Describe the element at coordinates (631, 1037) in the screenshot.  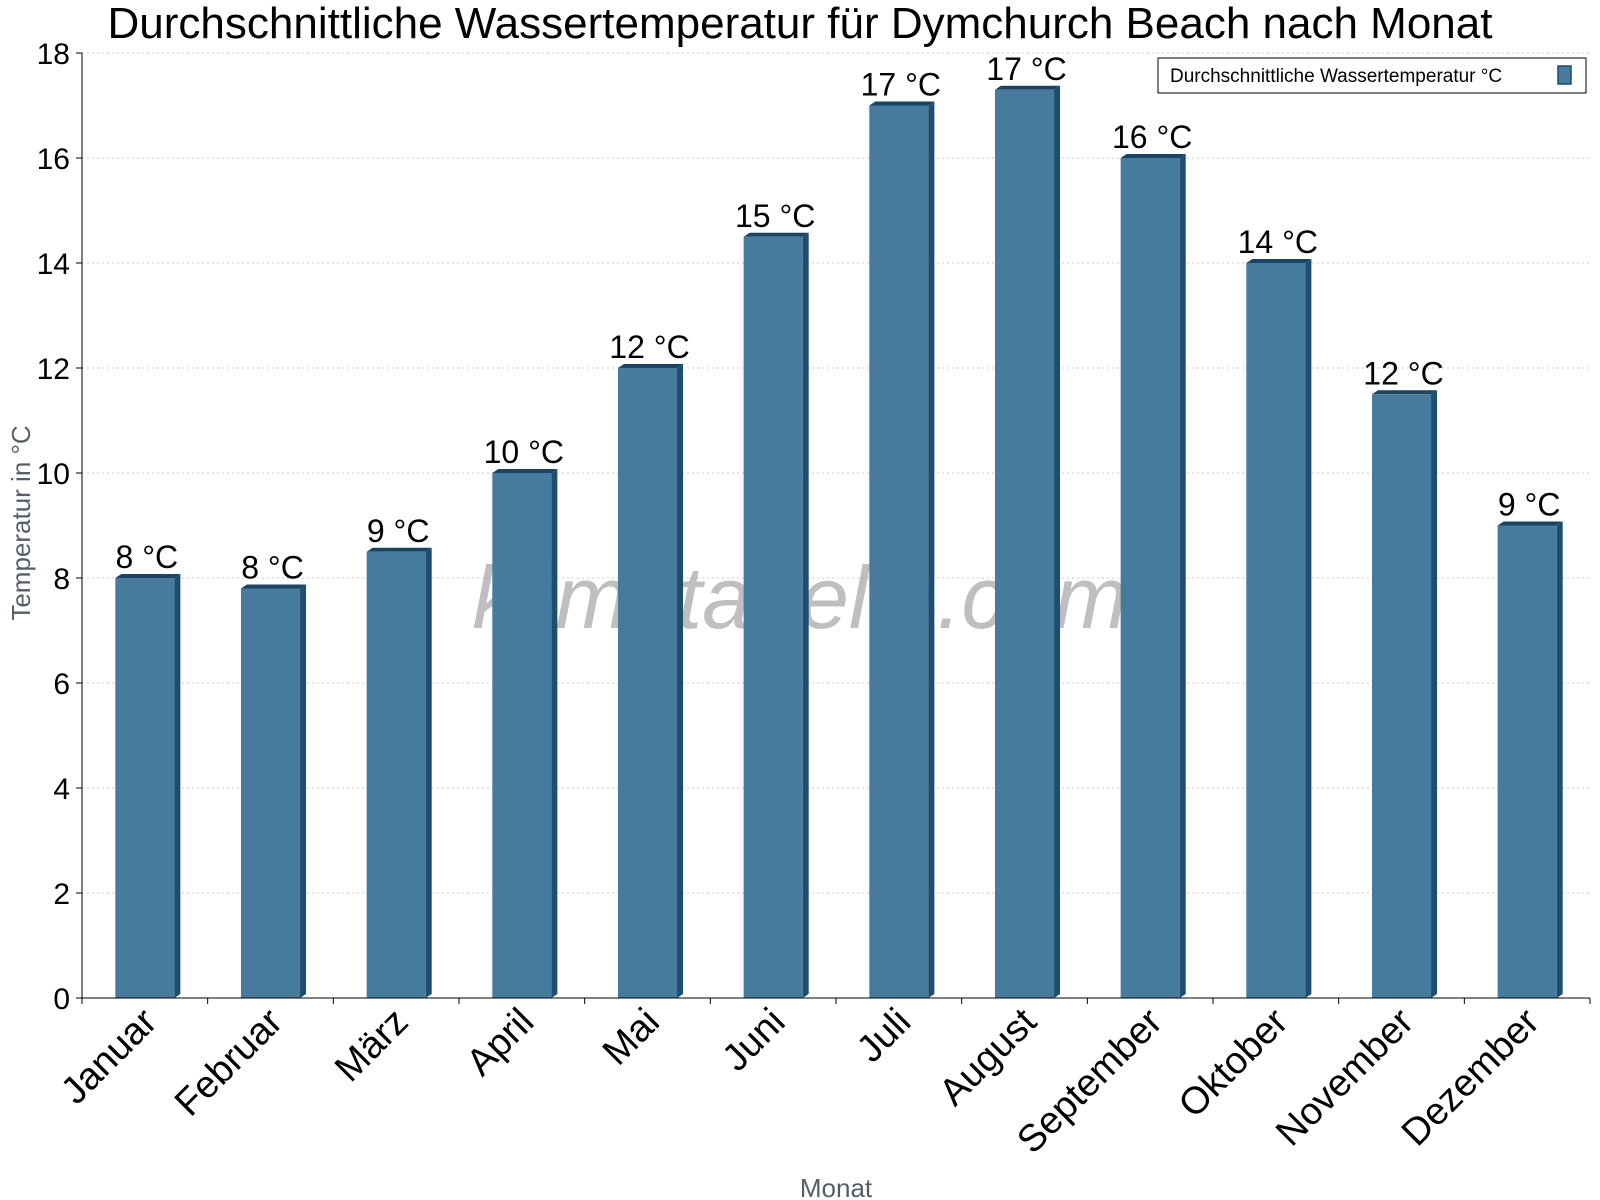
I see `x-category-label: Mai` at that location.